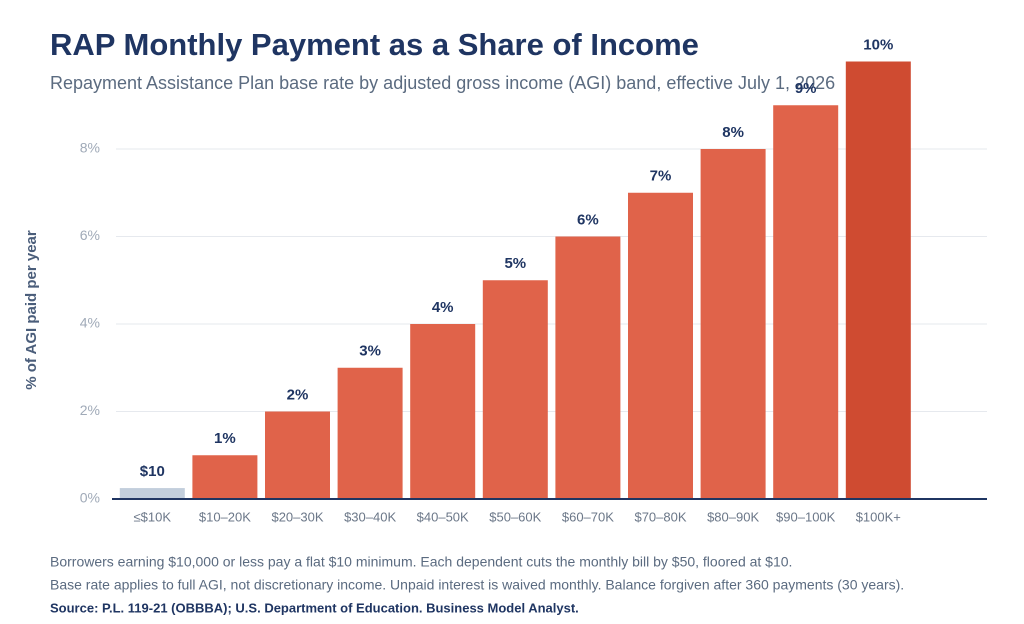  I want to click on x-tick-label: $10–20K, so click(225, 516).